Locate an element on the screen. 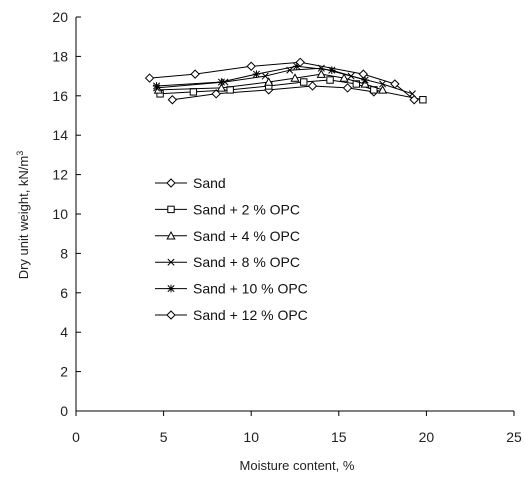 This screenshot has width=525, height=477. legend-entry: Sand + 12 % OPC is located at coordinates (231, 315).